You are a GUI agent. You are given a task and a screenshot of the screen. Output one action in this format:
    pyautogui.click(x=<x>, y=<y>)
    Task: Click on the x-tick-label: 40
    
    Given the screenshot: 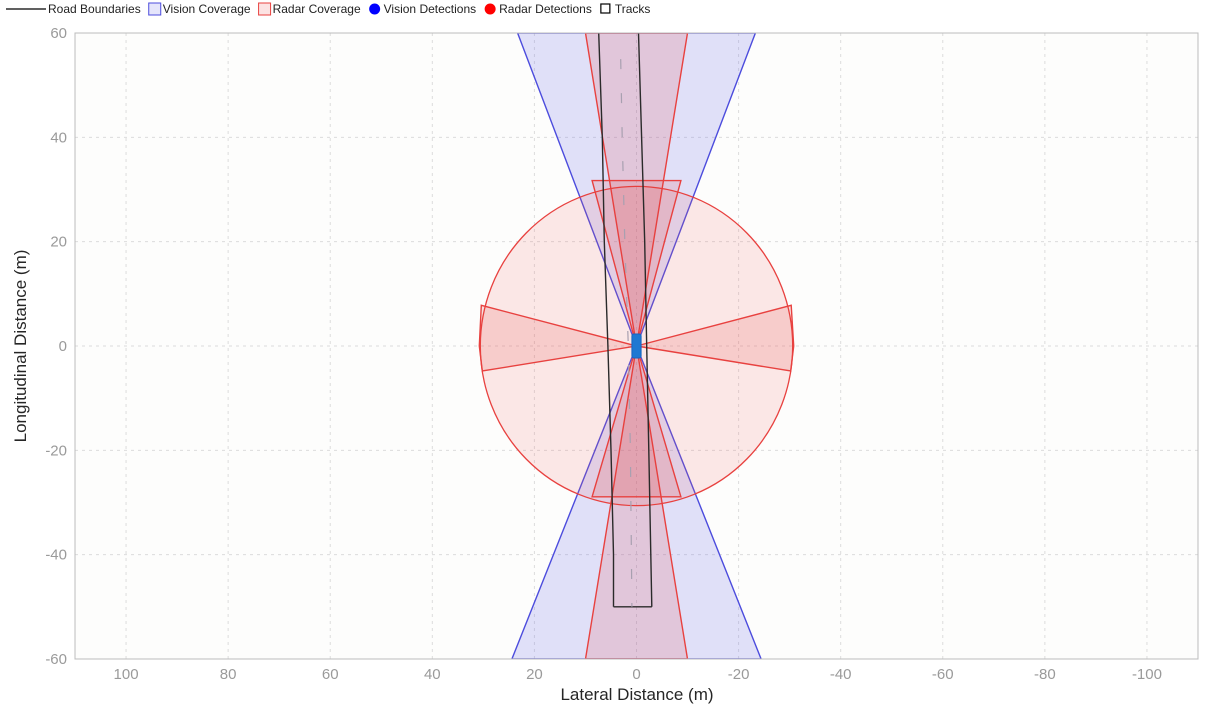 What is the action you would take?
    pyautogui.click(x=432, y=674)
    